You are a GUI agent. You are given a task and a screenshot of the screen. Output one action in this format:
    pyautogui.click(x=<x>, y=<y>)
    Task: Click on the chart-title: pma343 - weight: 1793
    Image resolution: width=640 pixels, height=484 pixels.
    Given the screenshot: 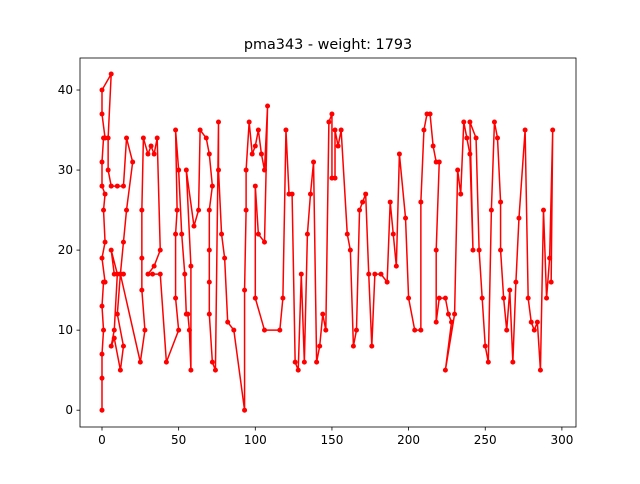 What is the action you would take?
    pyautogui.click(x=328, y=45)
    